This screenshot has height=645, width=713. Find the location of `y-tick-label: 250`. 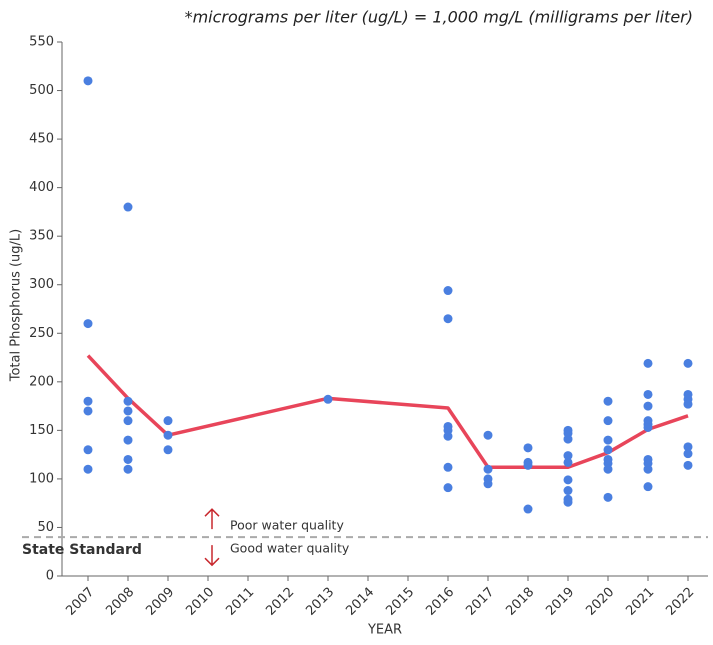

y-tick-label: 250 is located at coordinates (41, 333).